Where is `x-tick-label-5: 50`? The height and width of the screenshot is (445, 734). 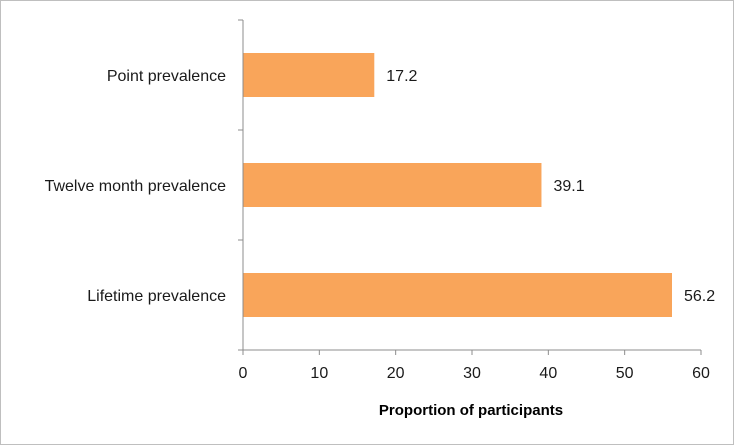
x-tick-label-5: 50 is located at coordinates (625, 373).